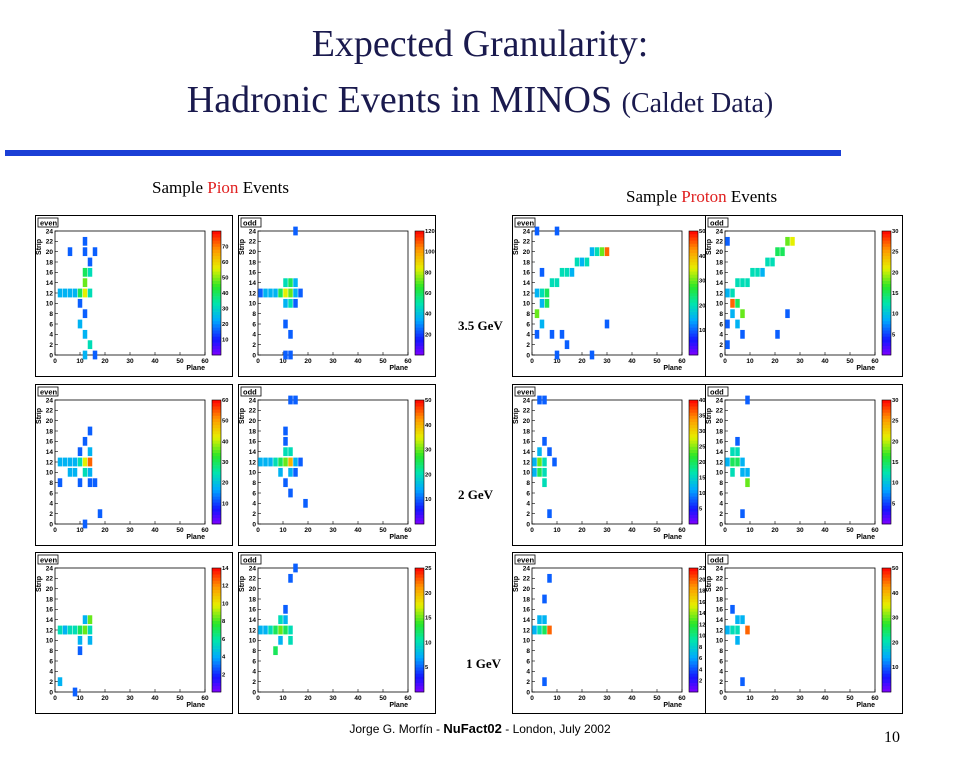  I want to click on colorbar-tick-label: 15, so click(895, 463).